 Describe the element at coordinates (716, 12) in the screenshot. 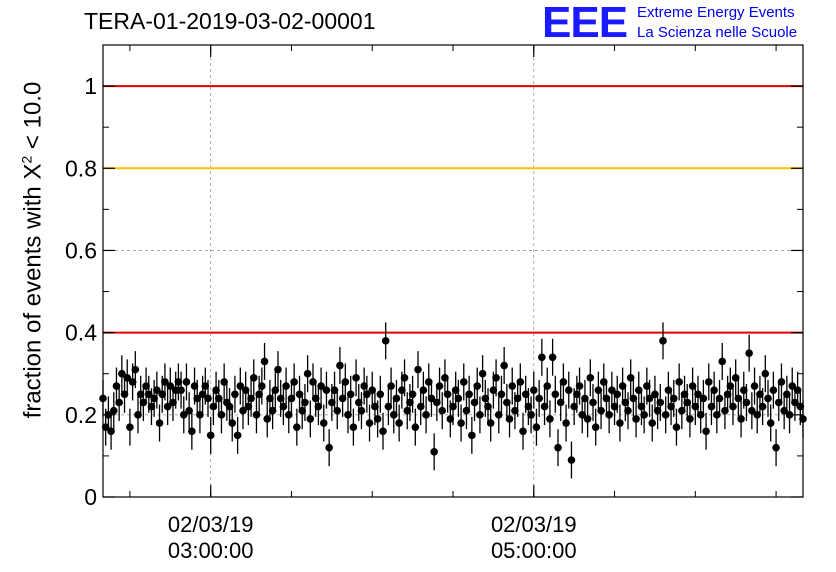

I see `logo-subtitle-line1: Extreme Energy Events` at that location.